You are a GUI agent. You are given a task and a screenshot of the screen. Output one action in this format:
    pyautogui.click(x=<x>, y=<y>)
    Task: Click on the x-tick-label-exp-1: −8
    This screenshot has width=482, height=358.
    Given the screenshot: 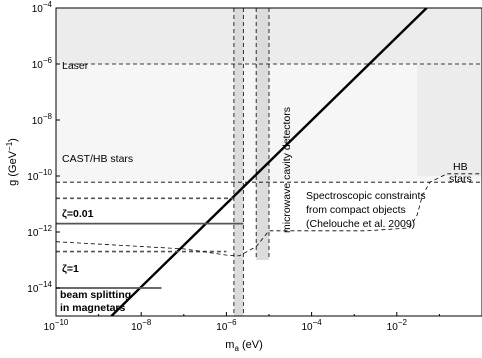 What is the action you would take?
    pyautogui.click(x=147, y=322)
    